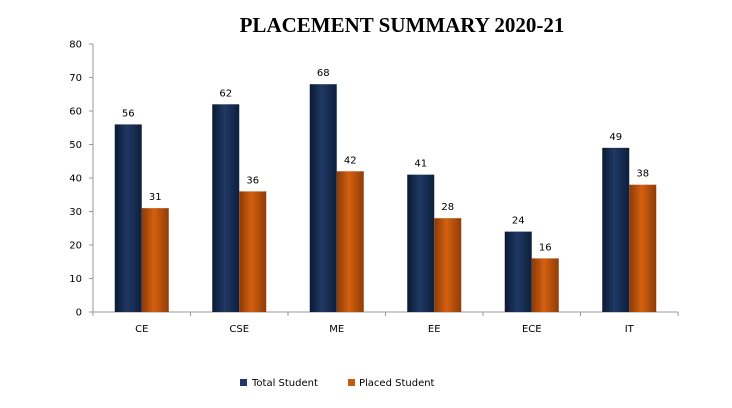 Image resolution: width=732 pixels, height=408 pixels. What do you see at coordinates (385, 323) in the screenshot?
I see `x-axis-ticks: CE CSE ME EE ECE IT` at bounding box center [385, 323].